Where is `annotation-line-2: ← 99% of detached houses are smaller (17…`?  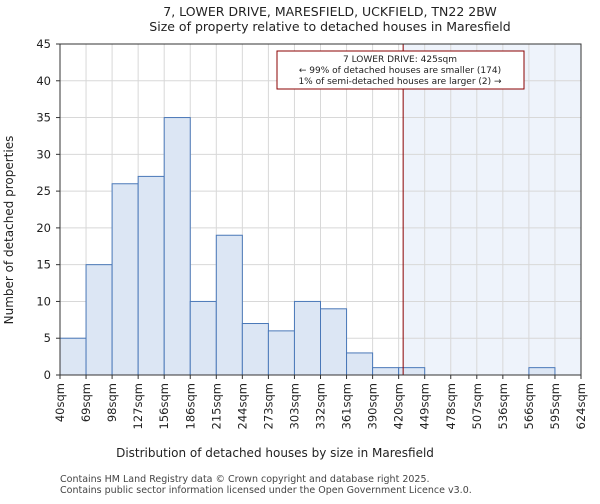 annotation-line-2: ← 99% of detached houses are smaller (17… is located at coordinates (400, 71).